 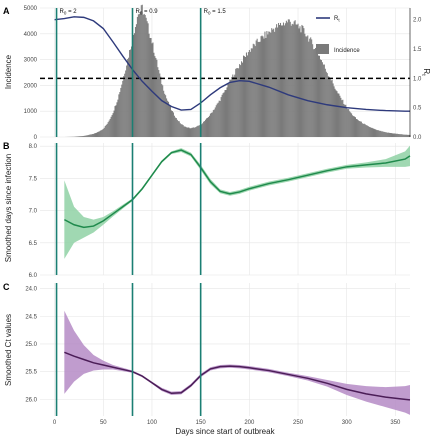 What do you see at coordinates (36, 138) in the screenshot?
I see `panel-a-ytick-0: 0` at bounding box center [36, 138].